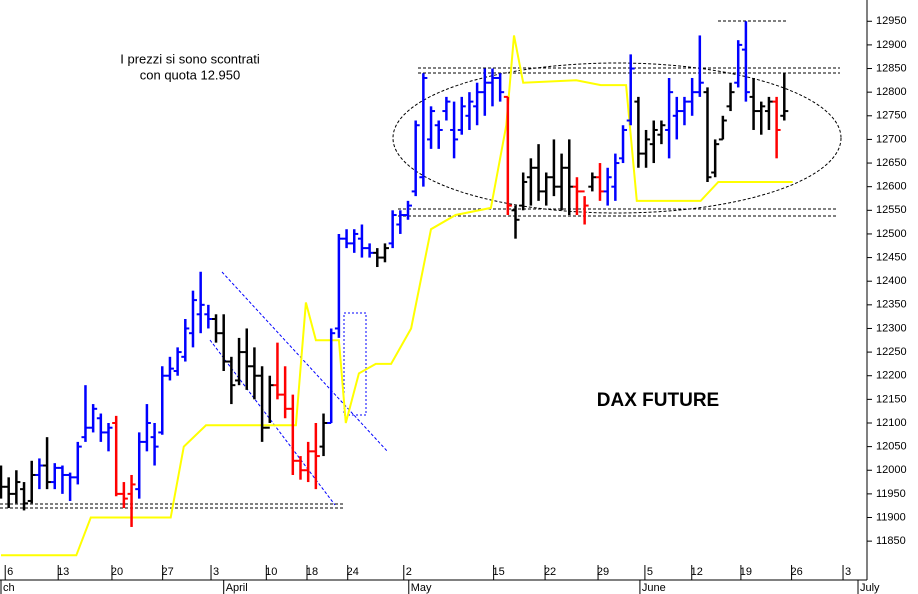 The image size is (918, 594). I want to click on y-tick-label: 12650, so click(891, 163).